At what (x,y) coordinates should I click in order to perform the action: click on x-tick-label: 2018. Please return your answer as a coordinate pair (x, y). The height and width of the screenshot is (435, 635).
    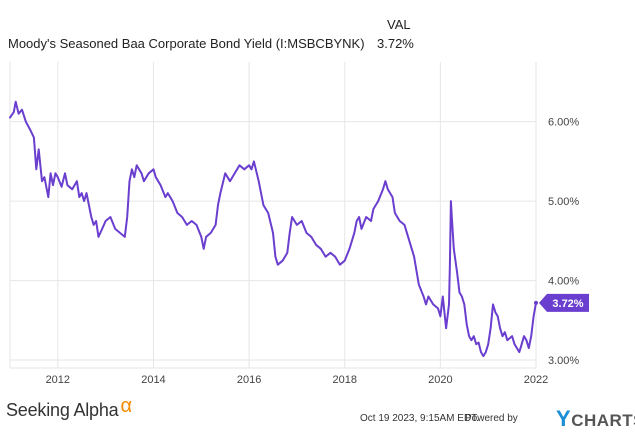
    Looking at the image, I should click on (344, 380).